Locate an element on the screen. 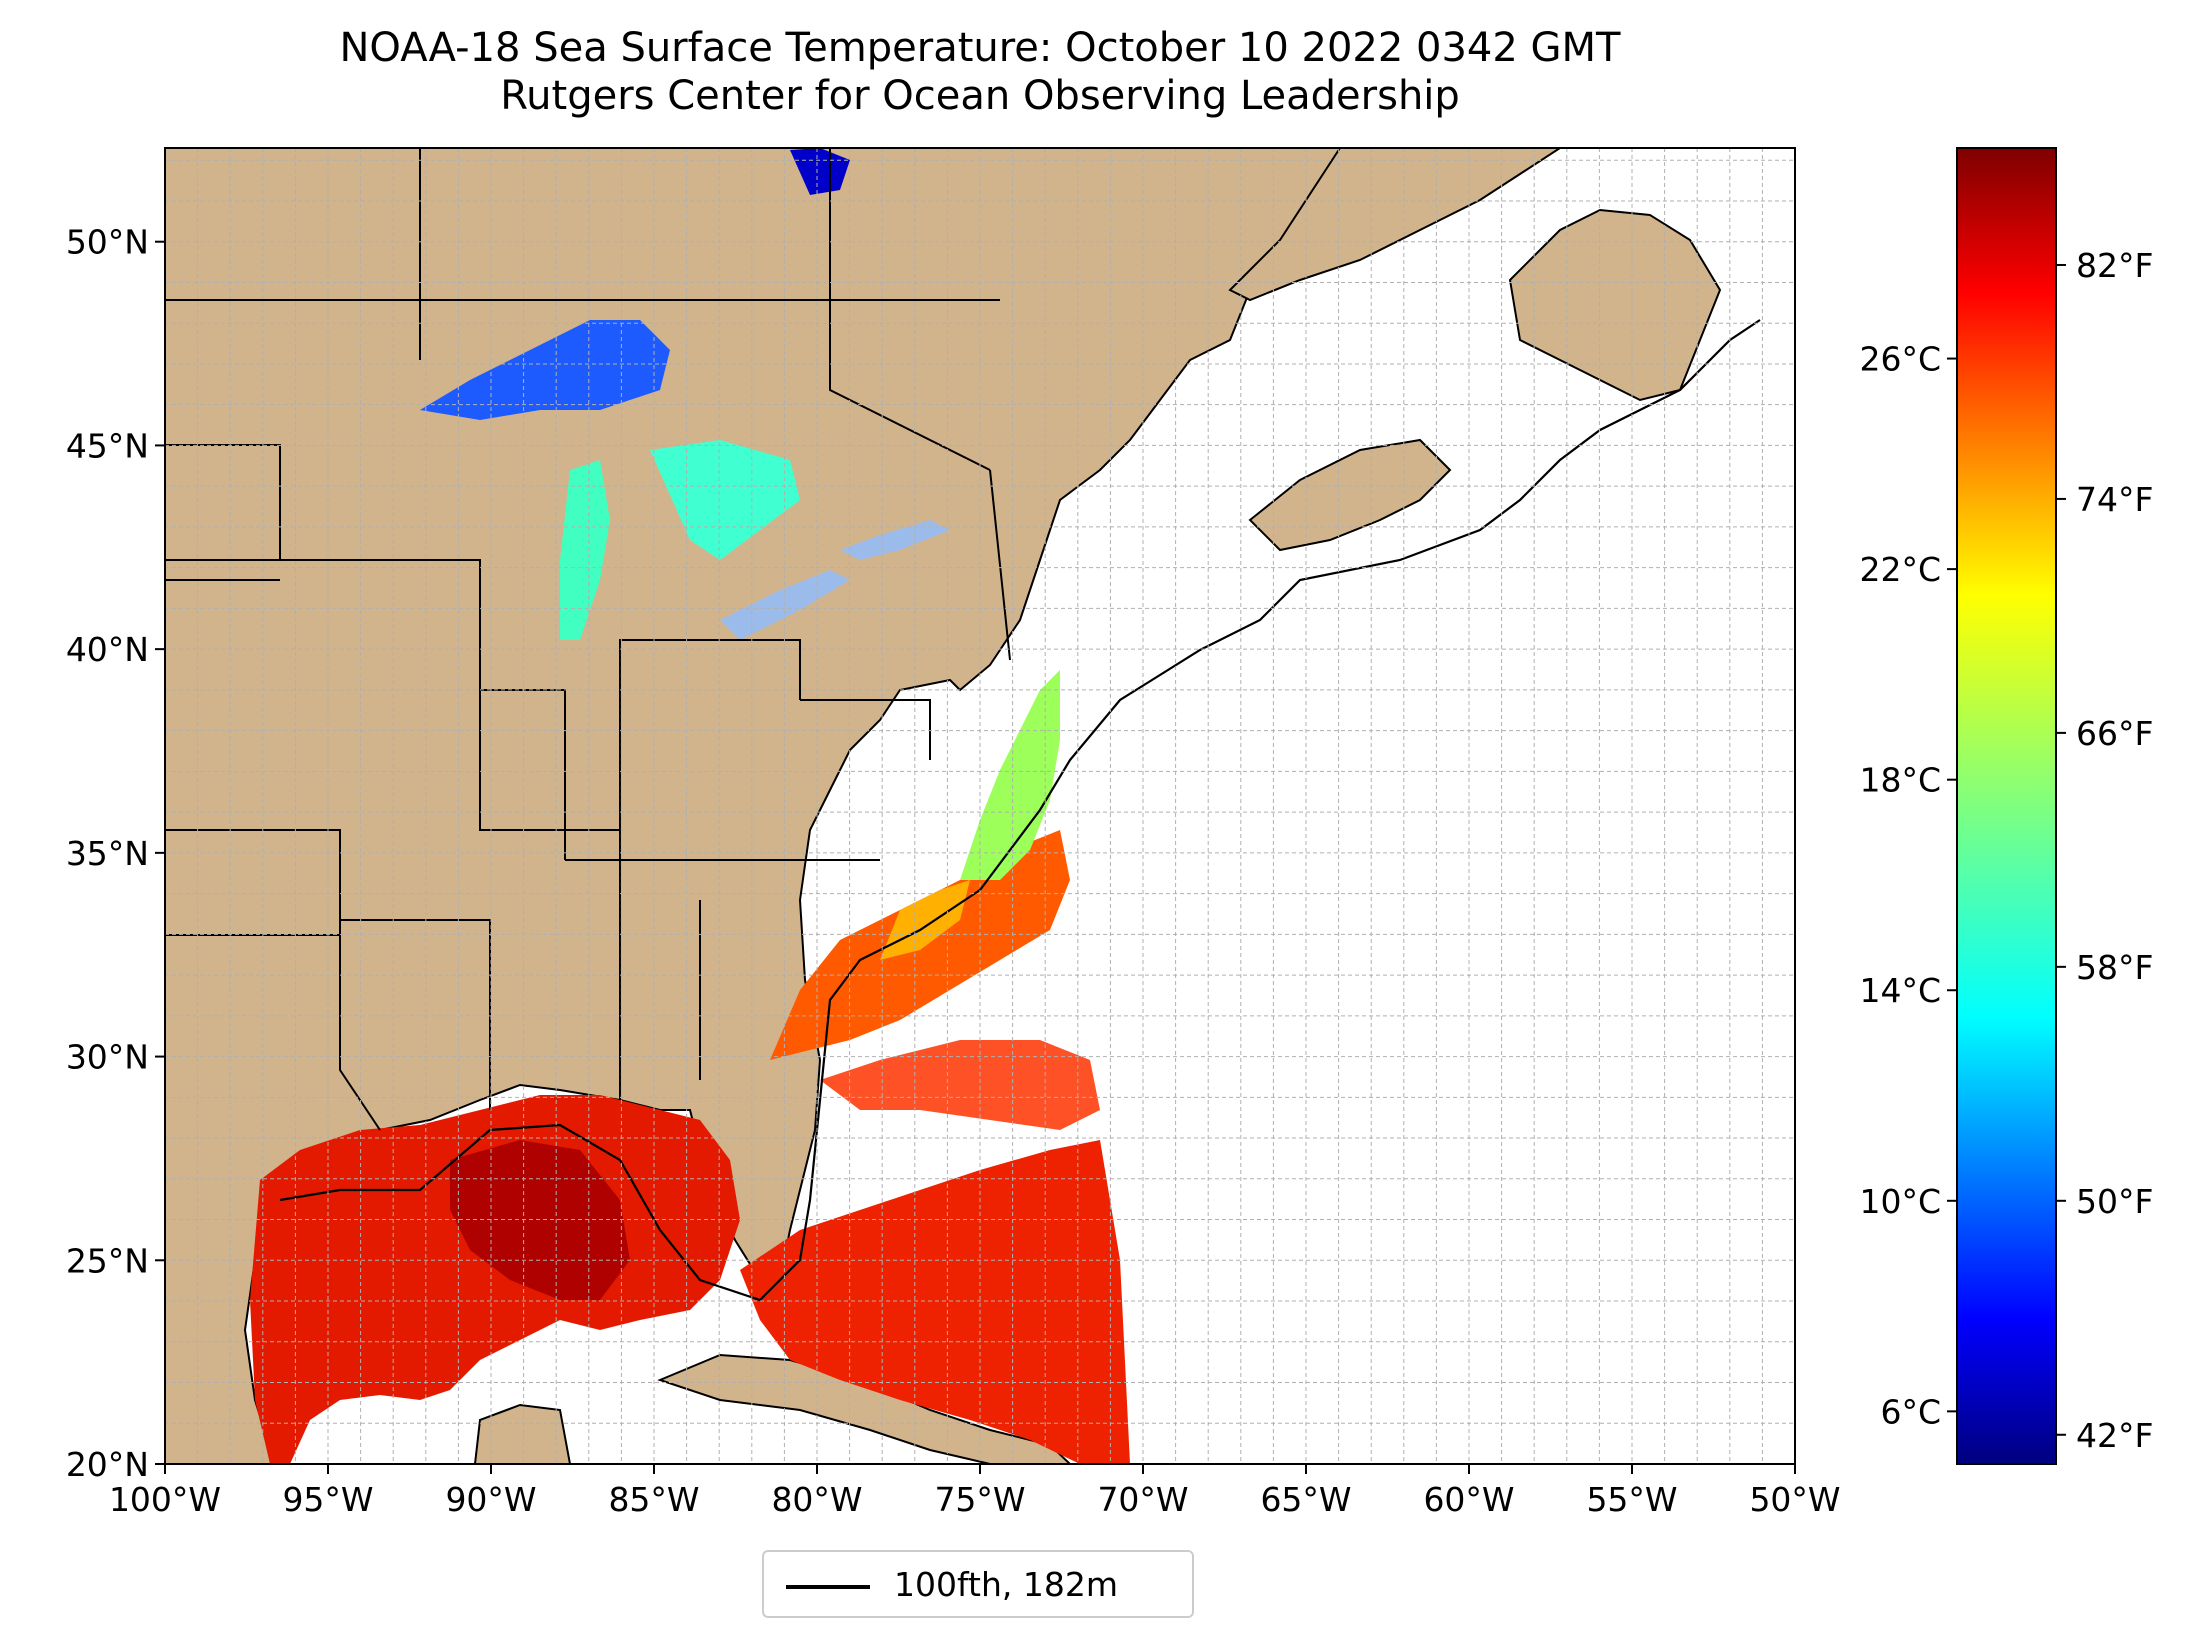 Image resolution: width=2201 pixels, height=1647 pixels. x-tick-label: 65°W is located at coordinates (1305, 1499).